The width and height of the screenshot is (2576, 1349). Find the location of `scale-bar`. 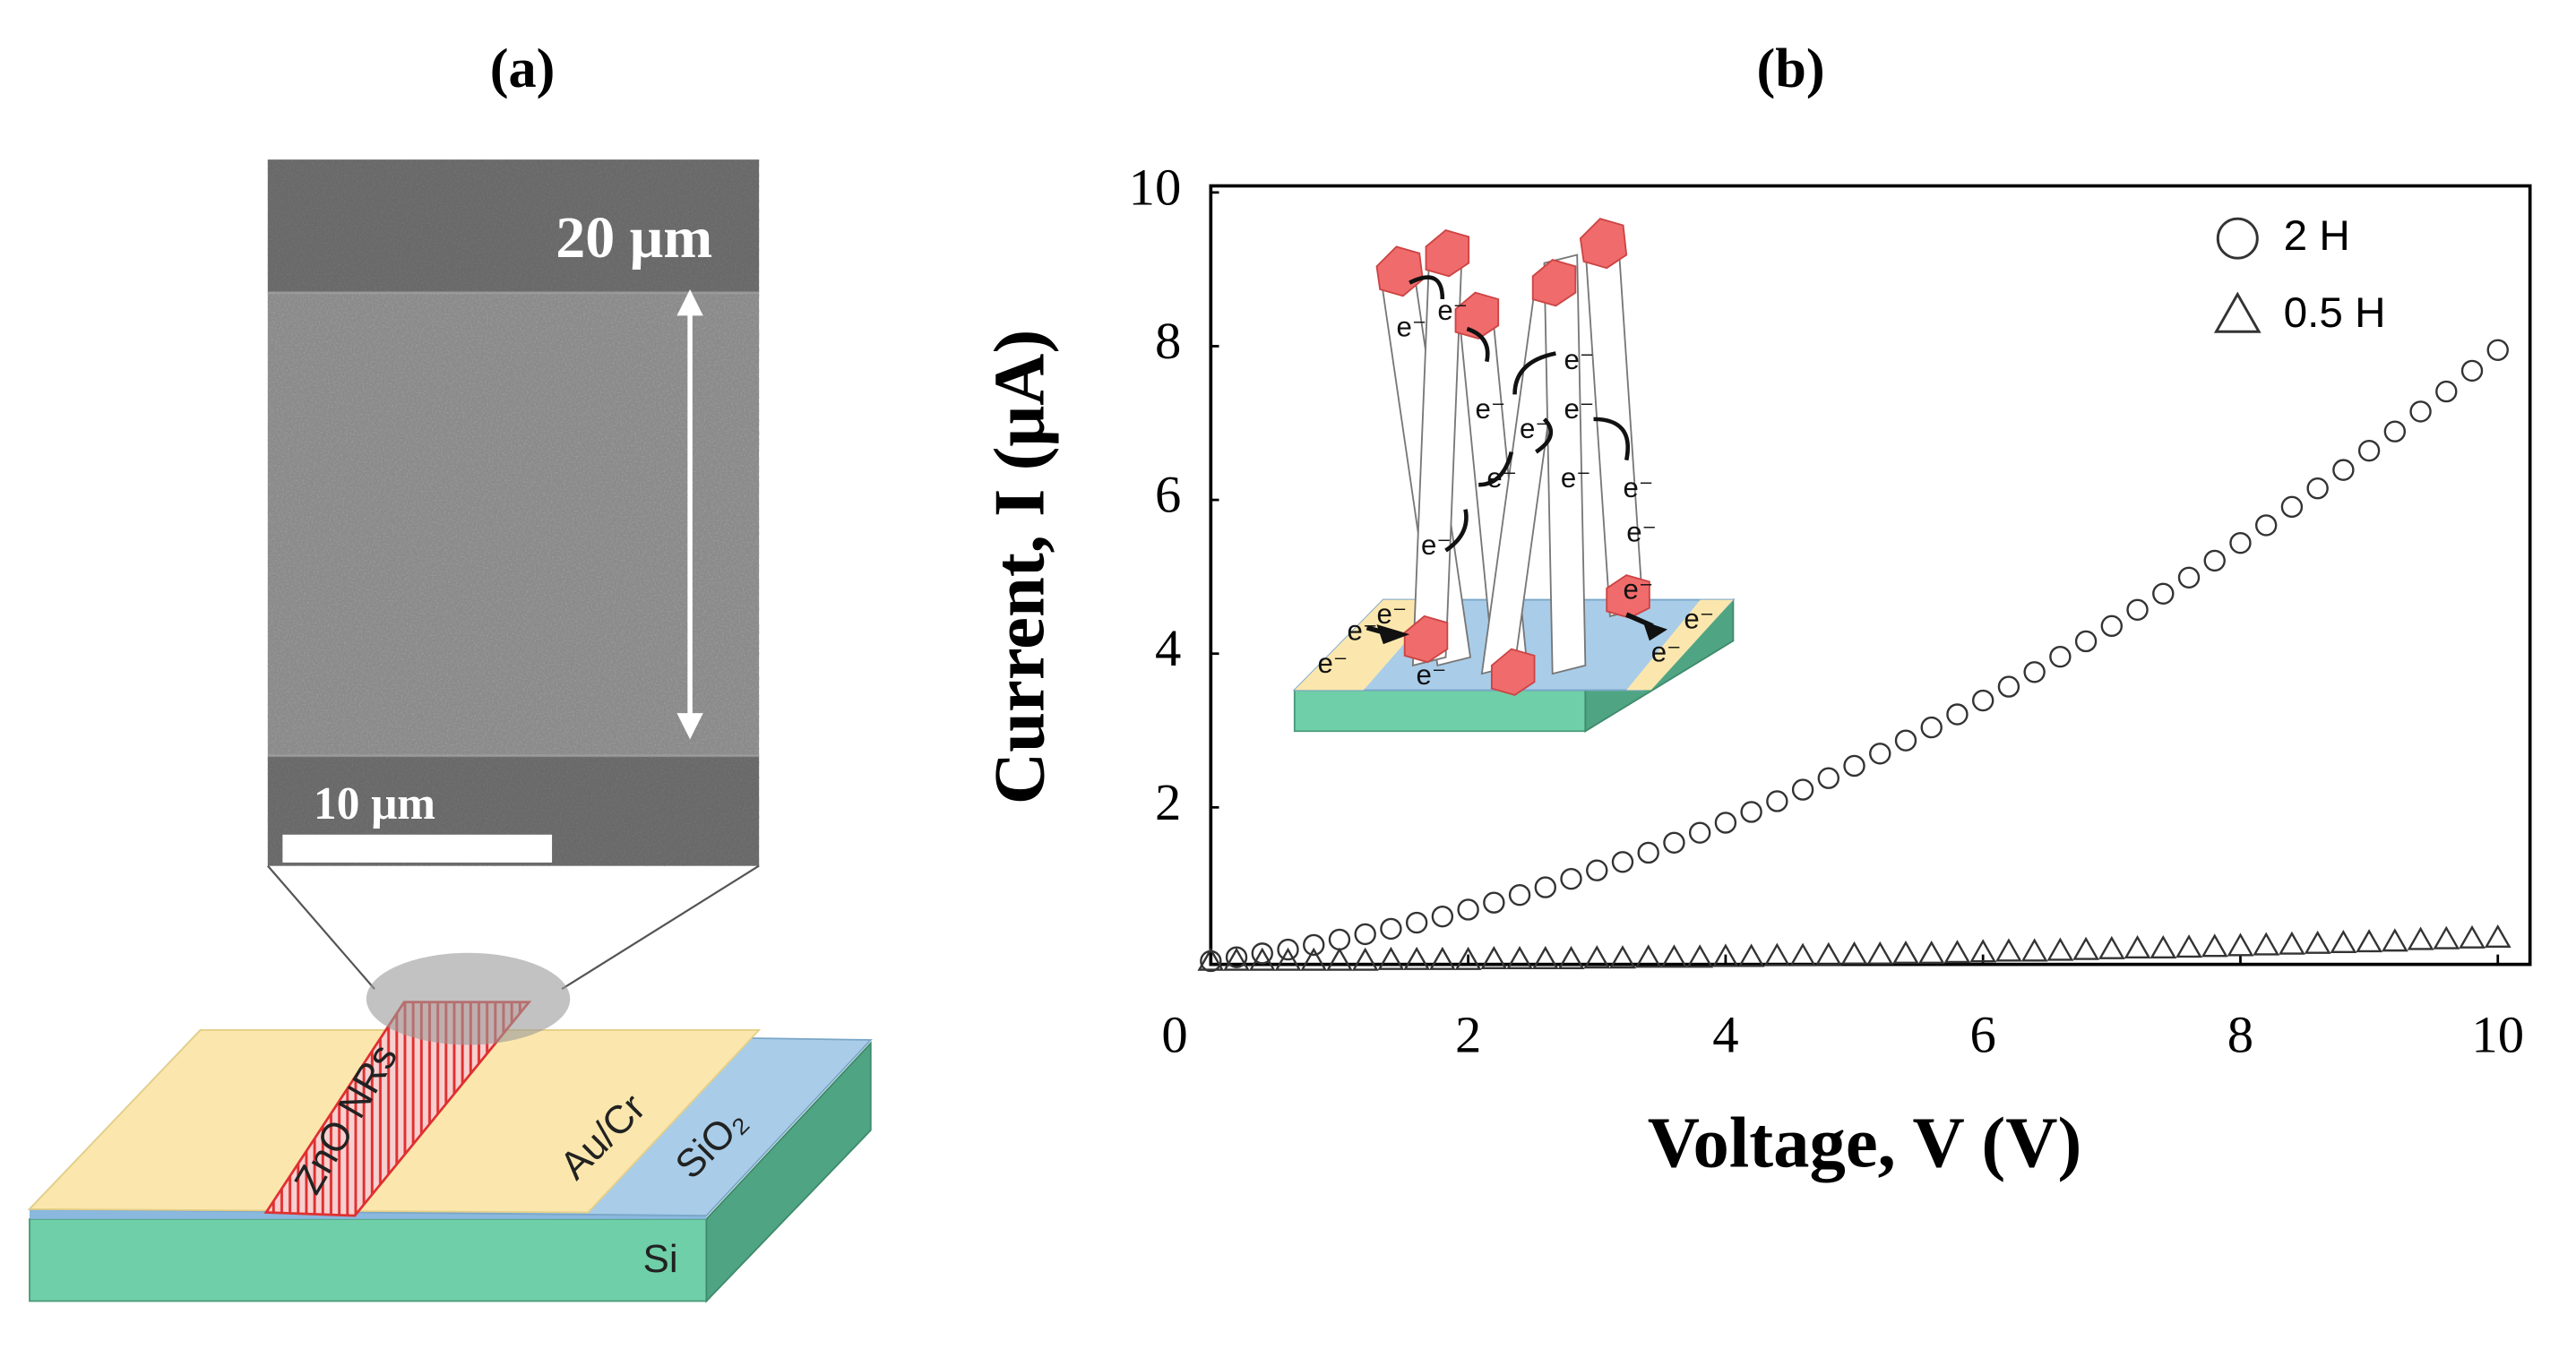

scale-bar is located at coordinates (417, 848).